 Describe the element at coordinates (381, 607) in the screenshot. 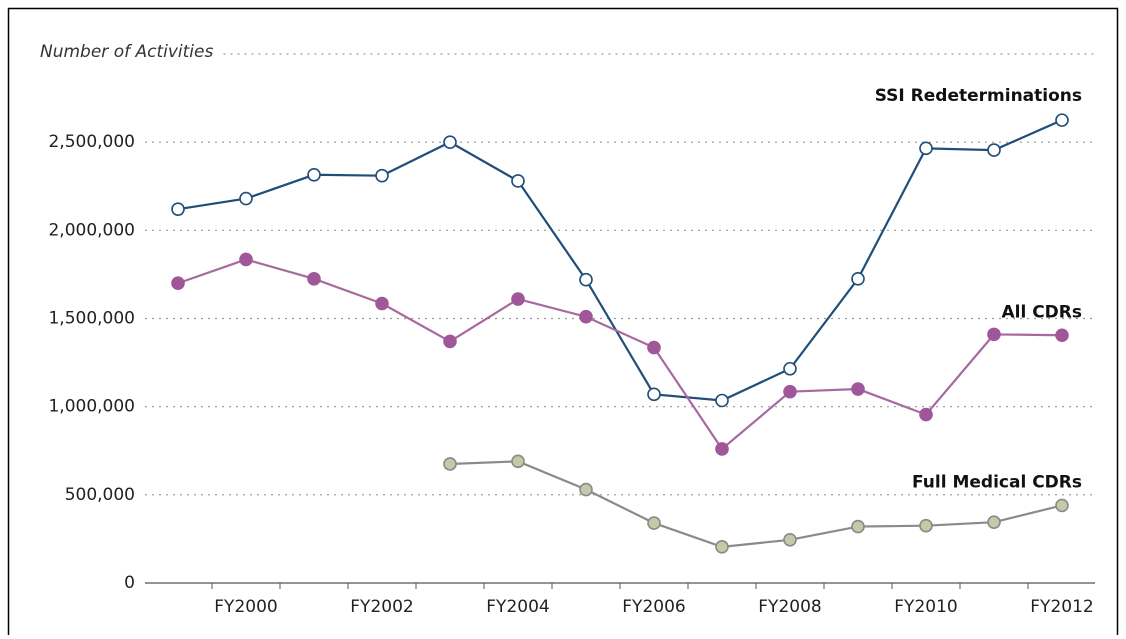

I see `x-tick-label: FY2002` at that location.